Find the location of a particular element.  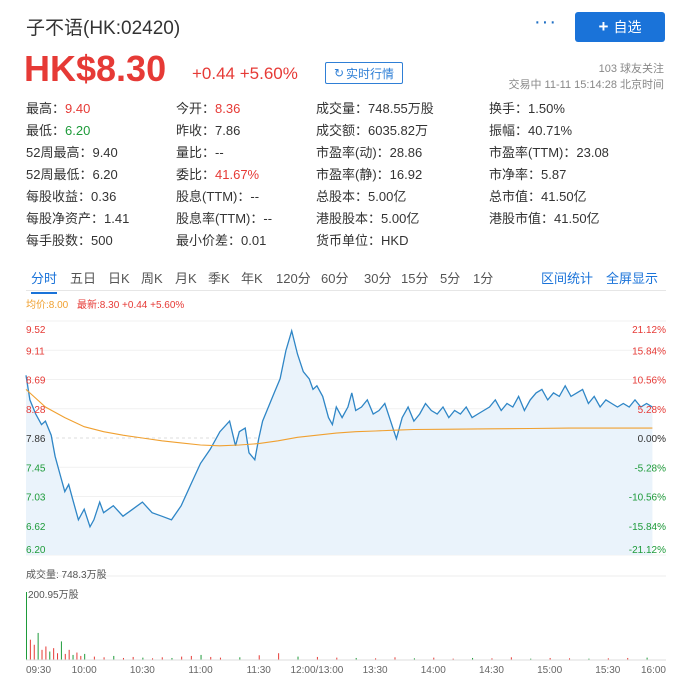

x-tick: 09:30 is located at coordinates (38, 670).